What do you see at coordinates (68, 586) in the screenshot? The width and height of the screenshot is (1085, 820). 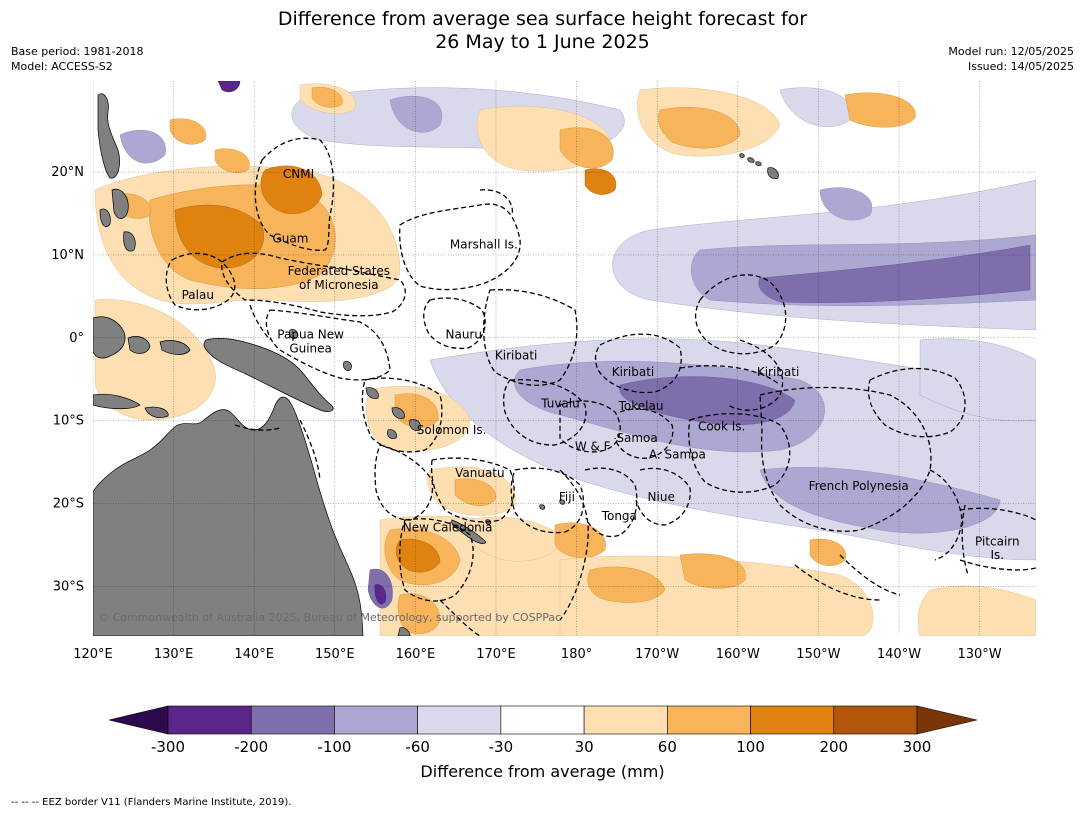 I see `lat-tick-label: 30°S` at bounding box center [68, 586].